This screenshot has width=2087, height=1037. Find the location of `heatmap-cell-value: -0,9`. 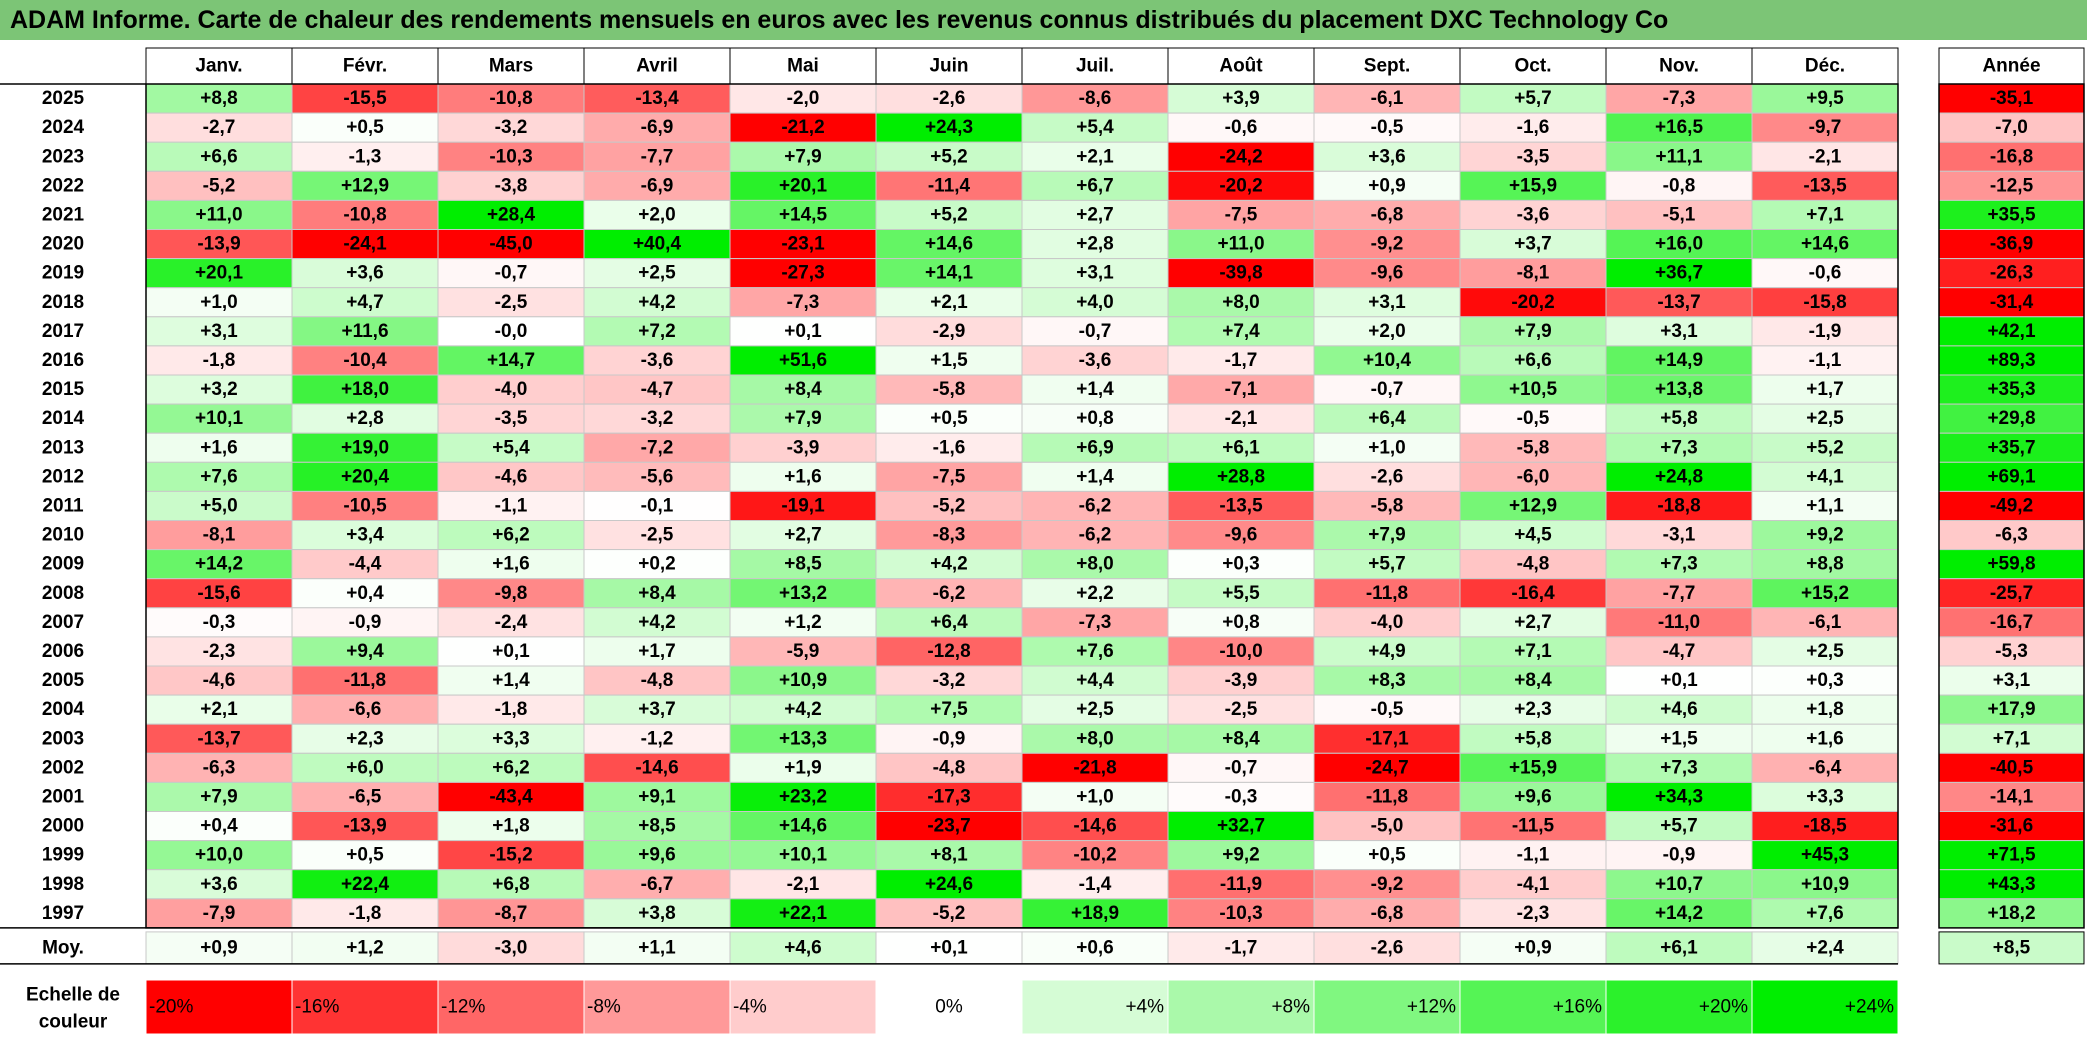

heatmap-cell-value: -0,9 is located at coordinates (365, 622).